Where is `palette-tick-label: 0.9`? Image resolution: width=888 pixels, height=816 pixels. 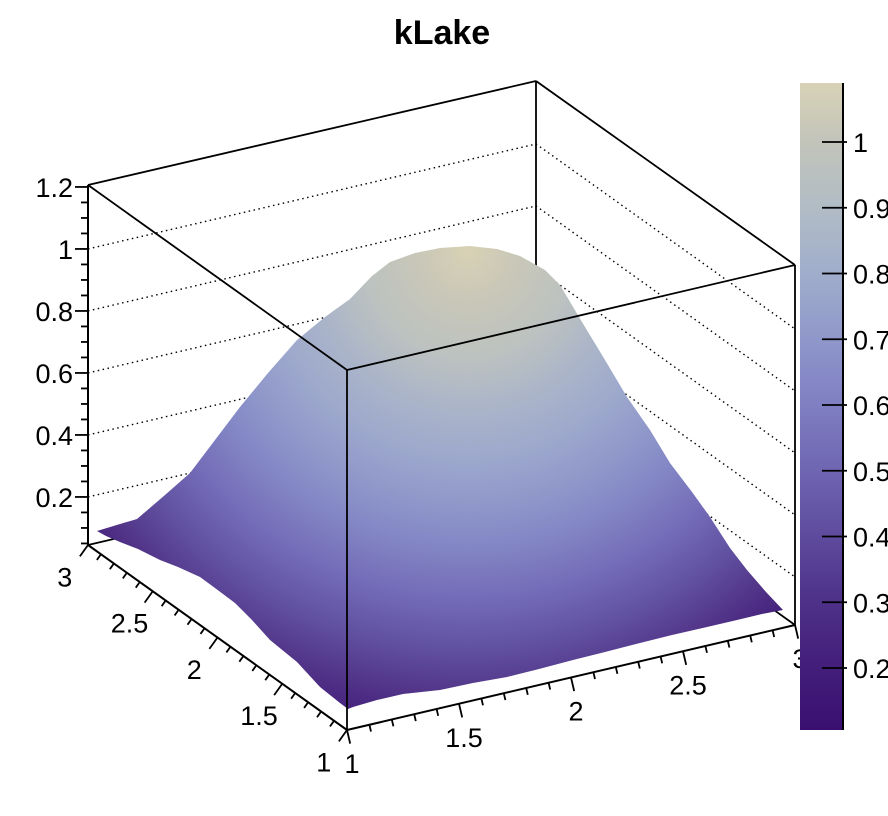
palette-tick-label: 0.9 is located at coordinates (870, 209).